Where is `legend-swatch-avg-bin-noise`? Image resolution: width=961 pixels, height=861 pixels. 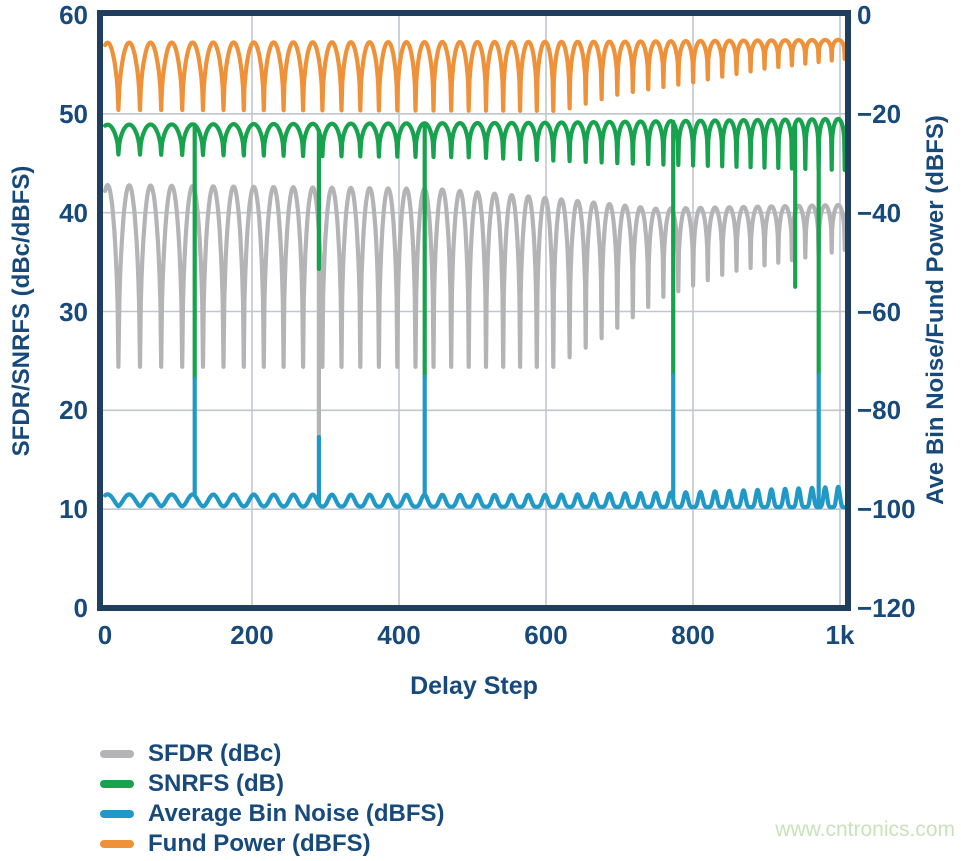
legend-swatch-avg-bin-noise is located at coordinates (117, 814).